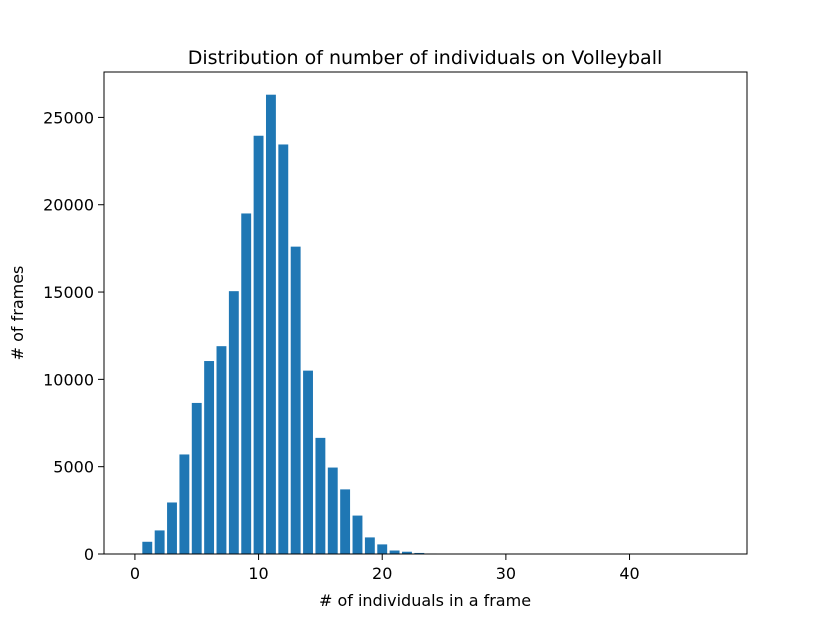  What do you see at coordinates (17, 313) in the screenshot?
I see `y-axis-label: # of frames` at bounding box center [17, 313].